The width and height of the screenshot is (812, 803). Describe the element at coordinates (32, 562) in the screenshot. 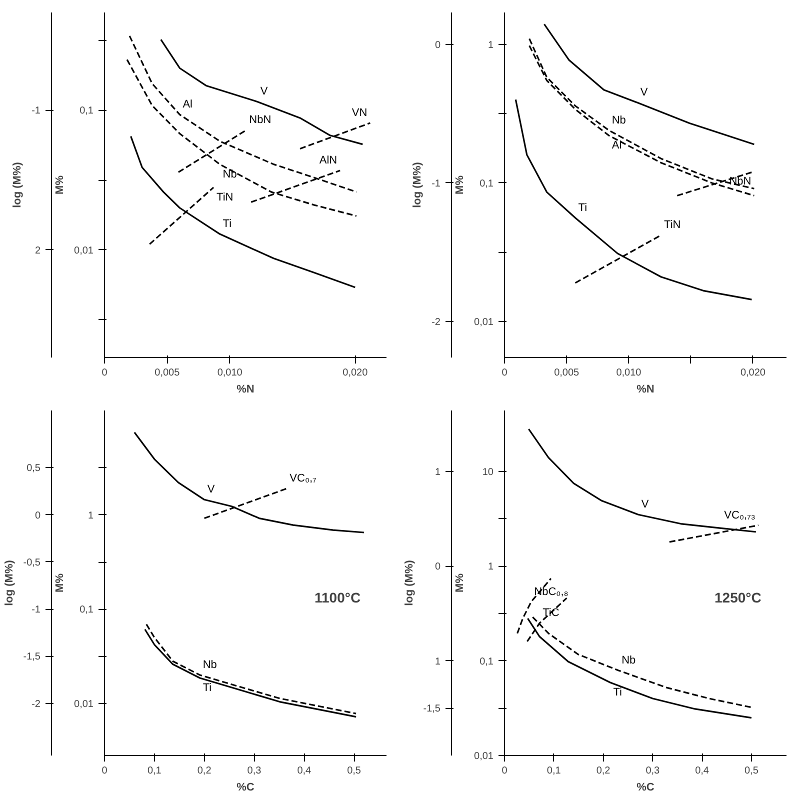

I see `y2-tick-label: -0,5` at that location.